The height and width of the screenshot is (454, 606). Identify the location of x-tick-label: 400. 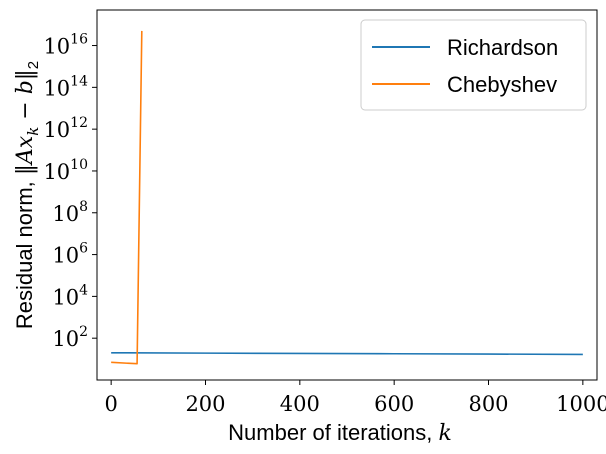
(300, 404).